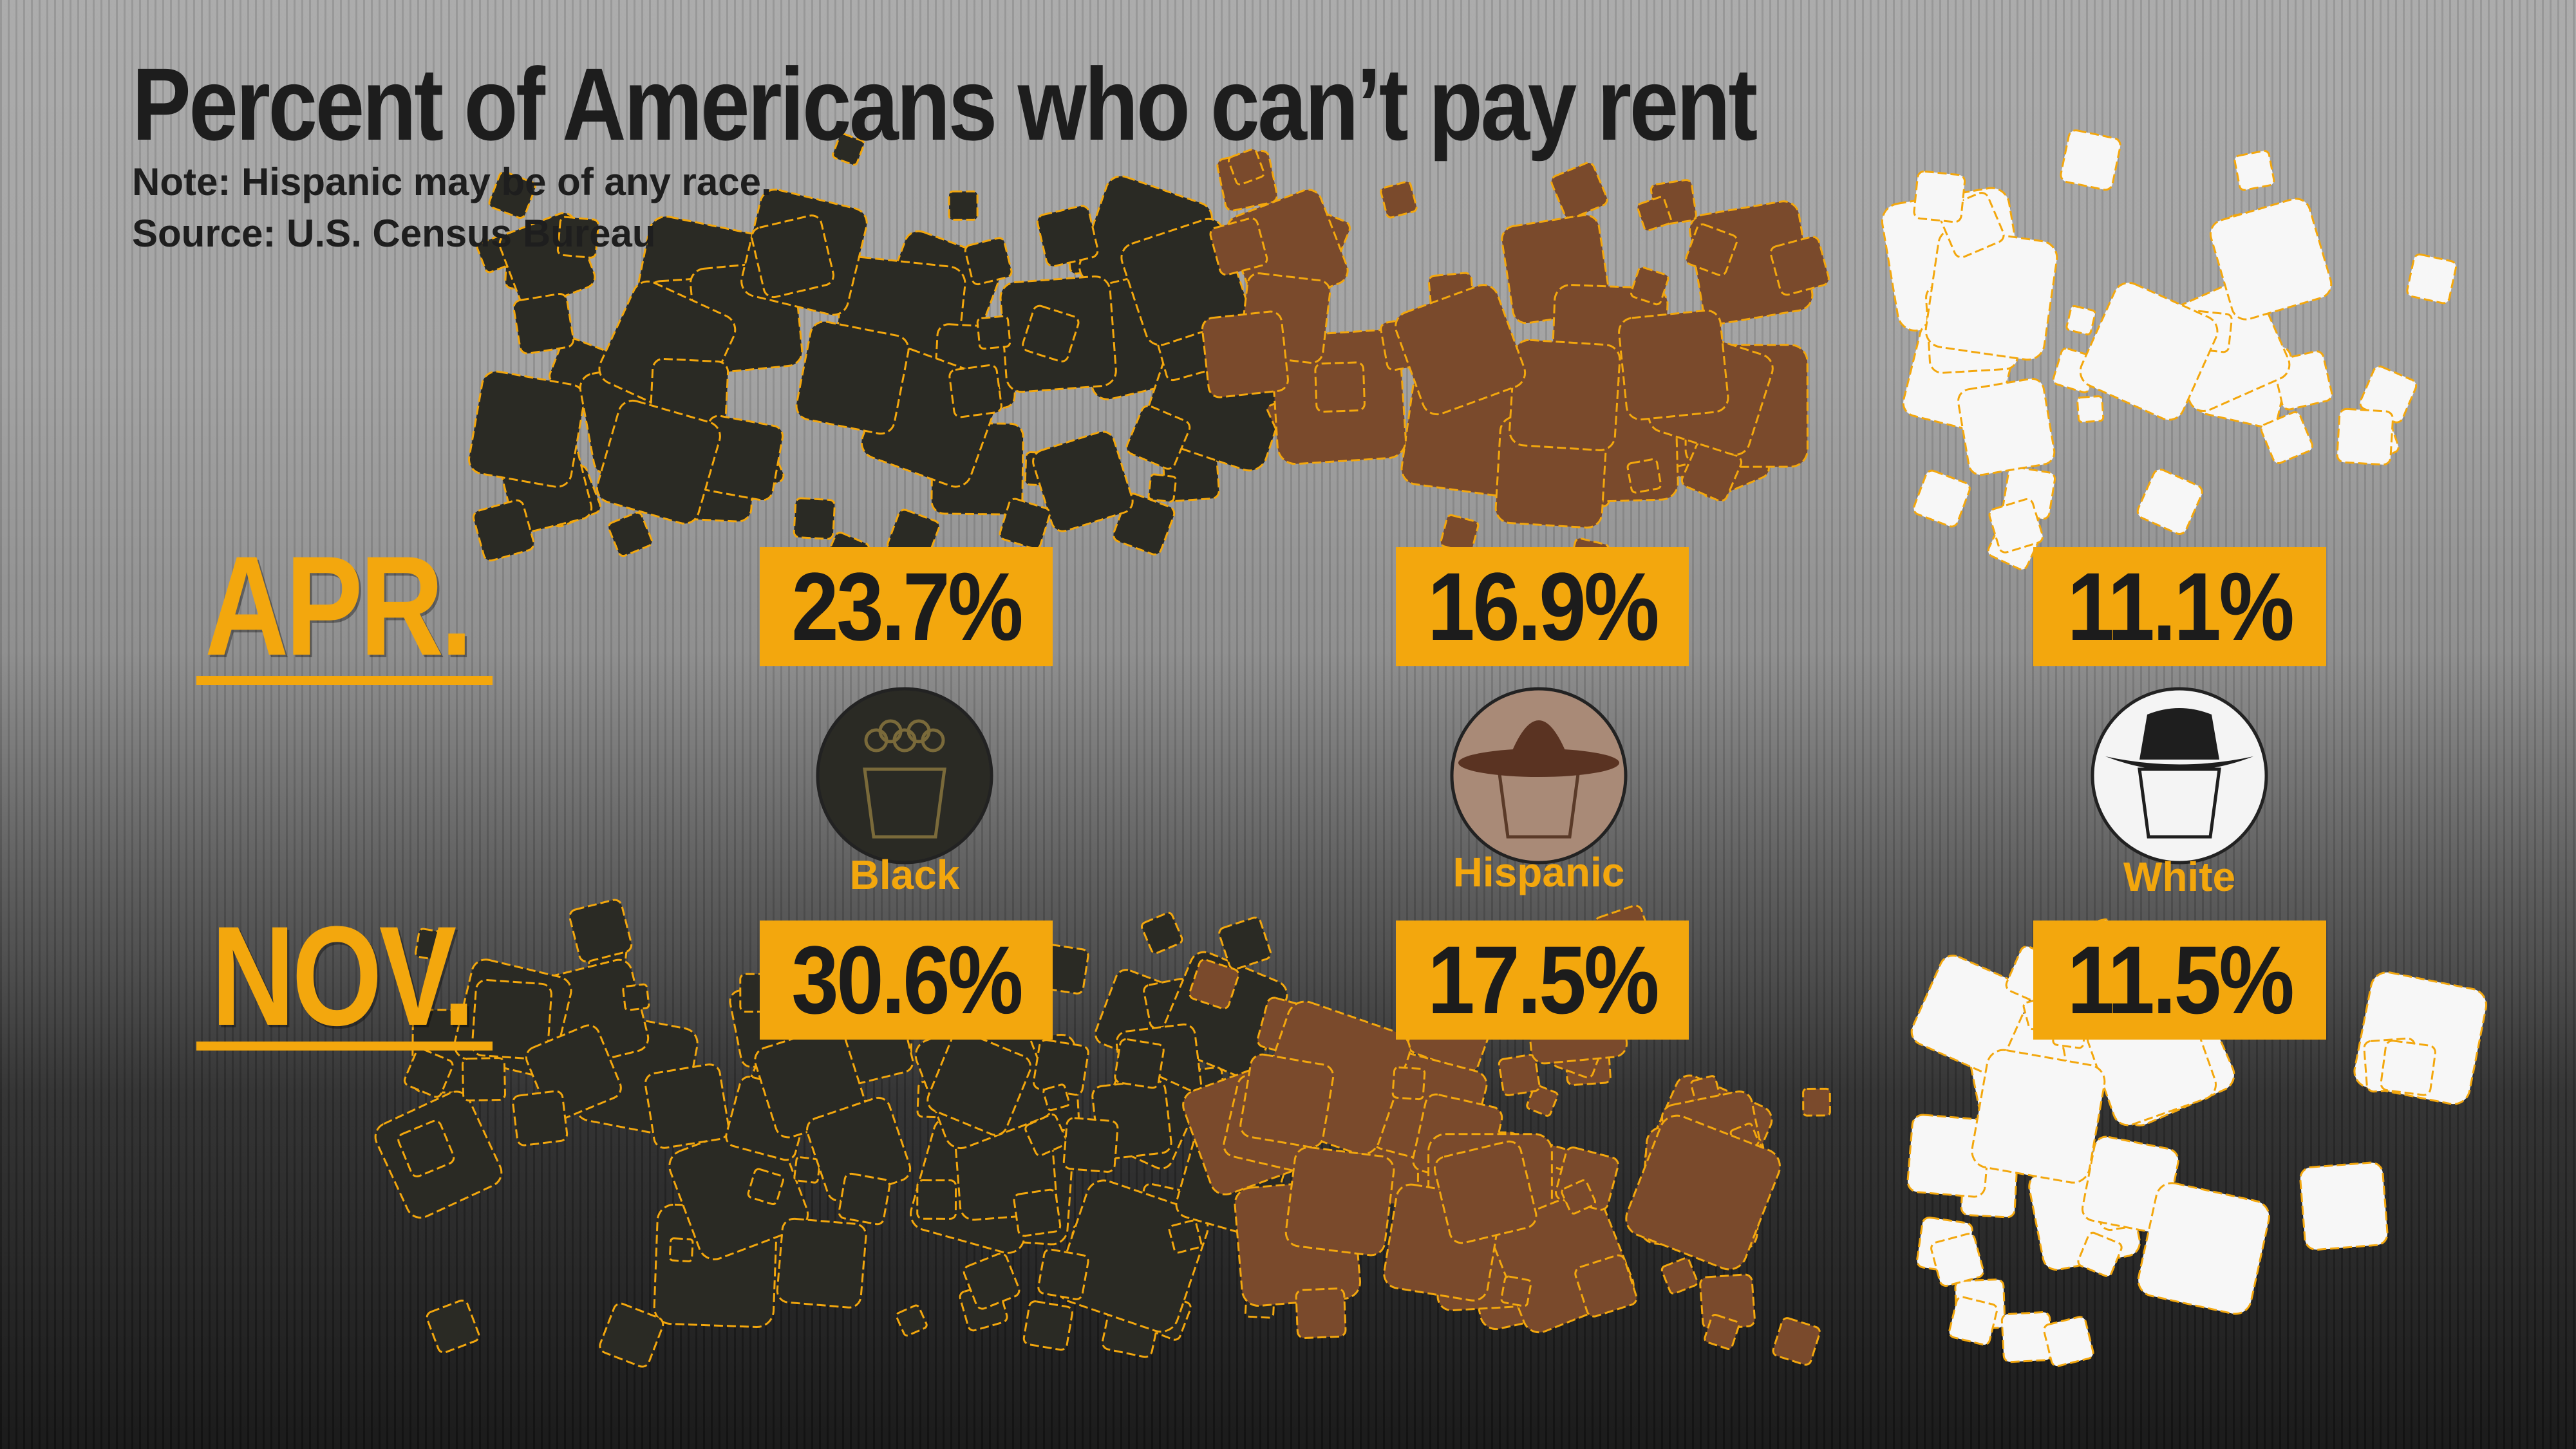 The image size is (2576, 1449). I want to click on group-label-hispanic: Hispanic, so click(1539, 872).